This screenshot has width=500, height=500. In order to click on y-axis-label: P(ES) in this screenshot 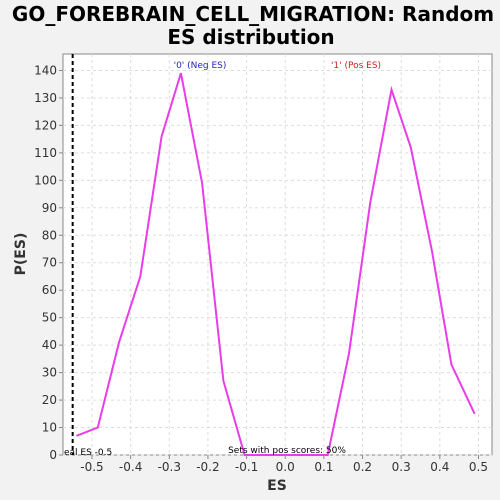, I will do `click(21, 254)`.